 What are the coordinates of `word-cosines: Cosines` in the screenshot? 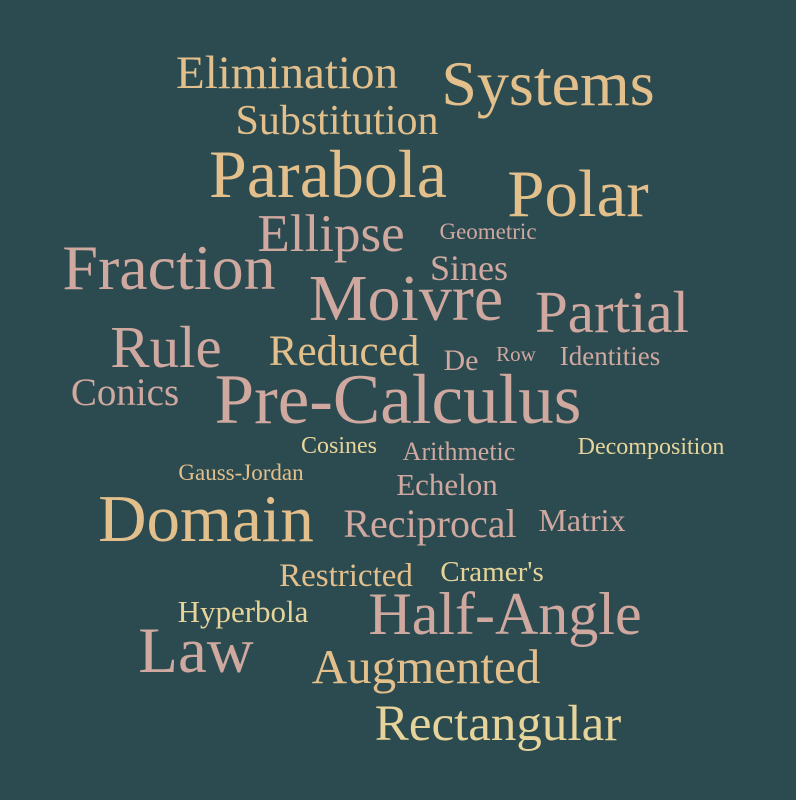 It's located at (339, 446).